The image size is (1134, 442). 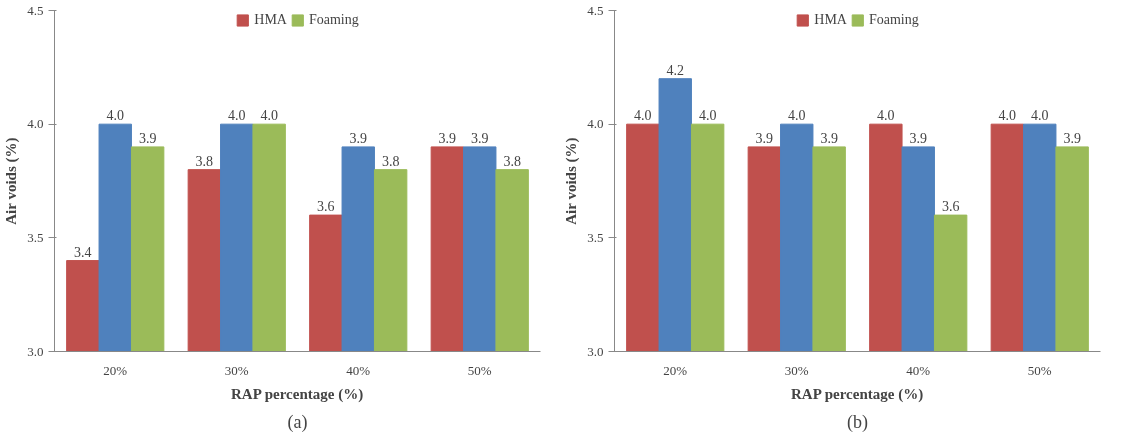 I want to click on text: (a), so click(x=297, y=422).